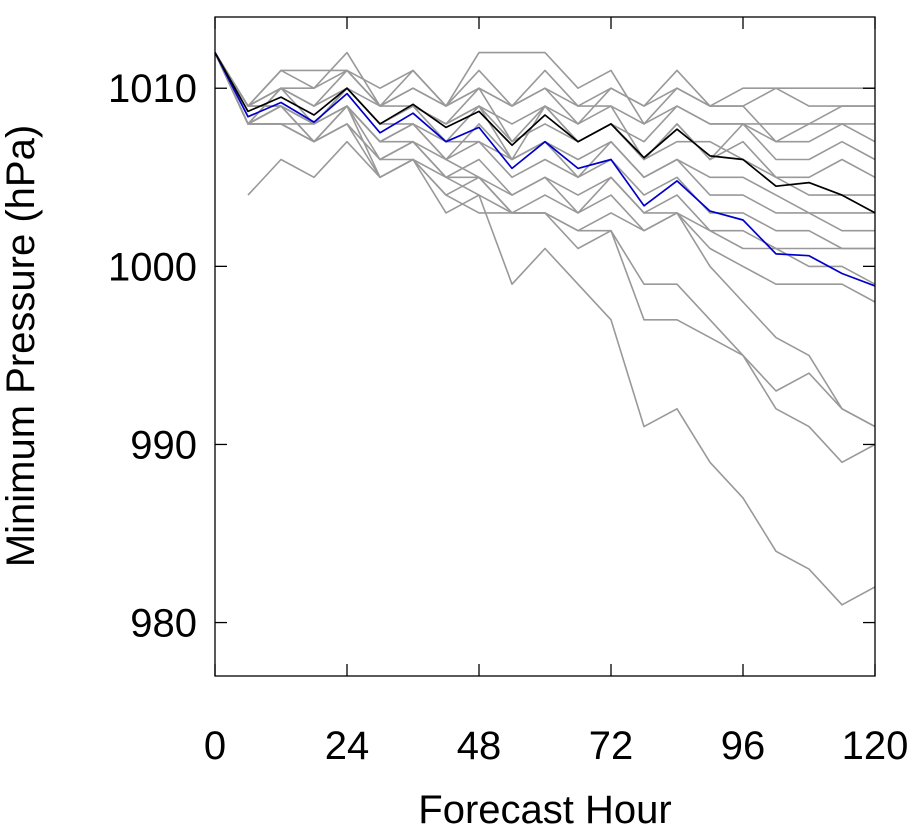 This screenshot has height=827, width=910. Describe the element at coordinates (21, 346) in the screenshot. I see `y-axis-title: Minimum Pressure (hPa)` at that location.